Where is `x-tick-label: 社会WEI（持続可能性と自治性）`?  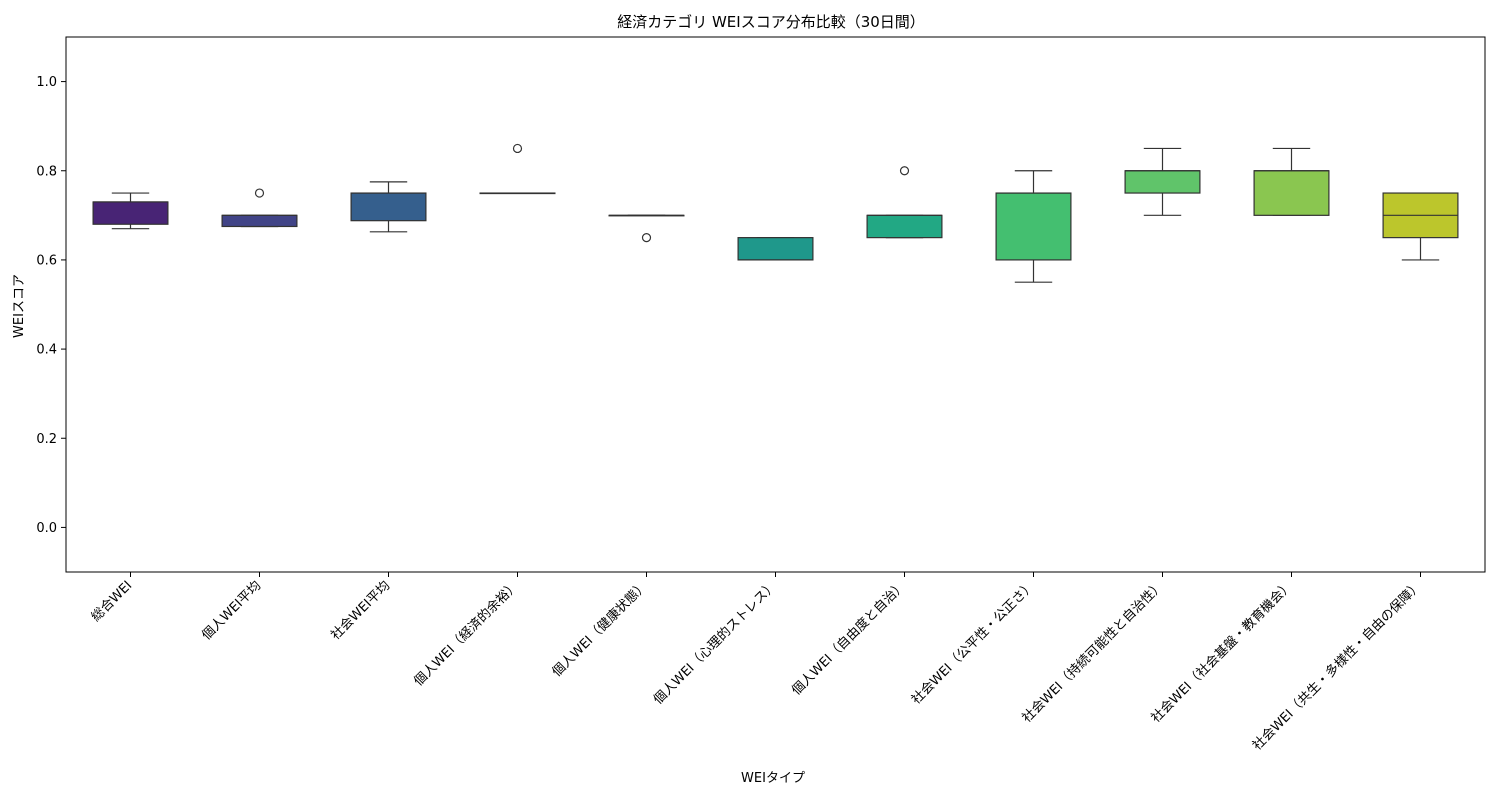
x-tick-label: 社会WEI（持続可能性と自治性） is located at coordinates (1093, 652).